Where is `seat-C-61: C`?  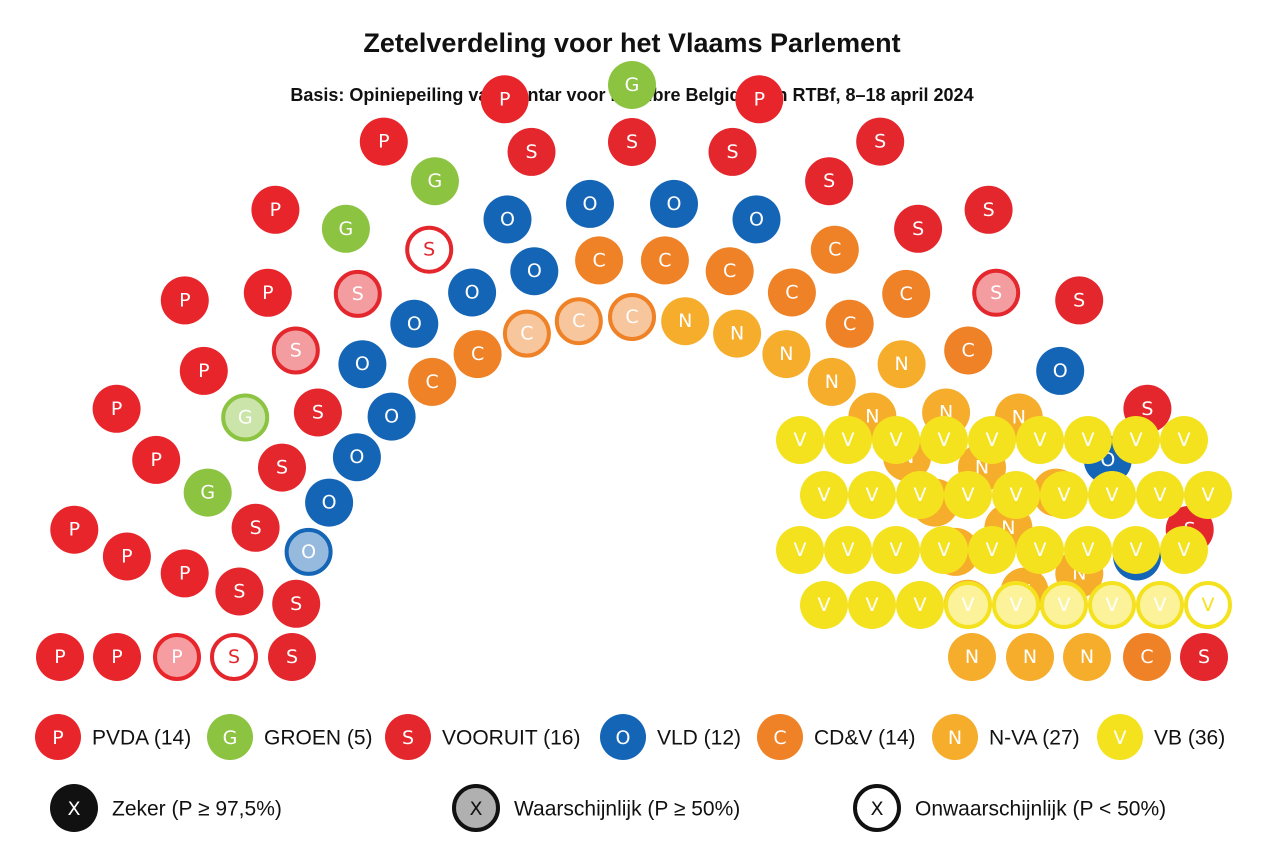
seat-C-61: C is located at coordinates (664, 260).